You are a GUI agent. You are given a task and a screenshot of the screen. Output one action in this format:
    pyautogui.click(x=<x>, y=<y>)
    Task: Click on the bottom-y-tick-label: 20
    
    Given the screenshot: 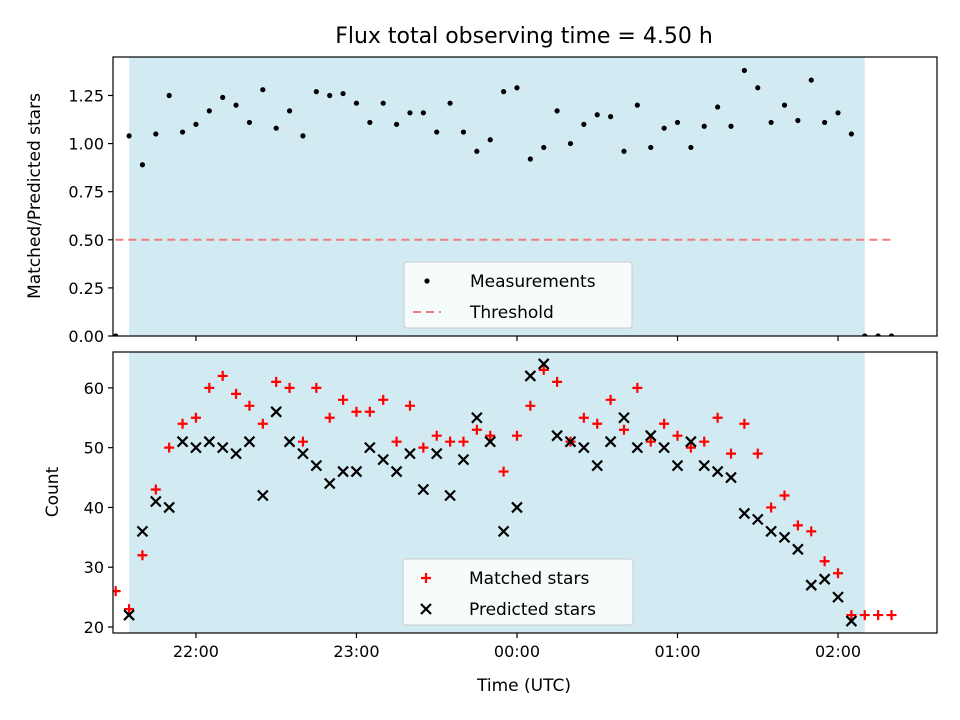 What is the action you would take?
    pyautogui.click(x=94, y=627)
    